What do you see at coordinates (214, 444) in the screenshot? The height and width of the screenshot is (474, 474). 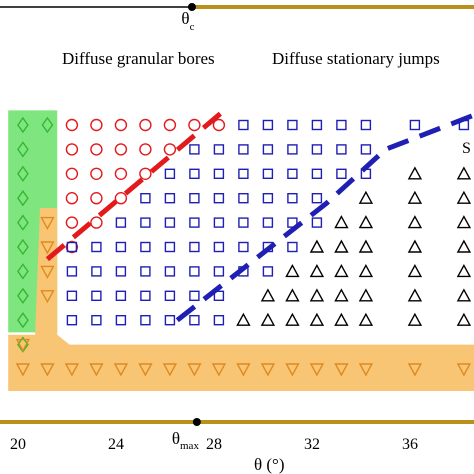 I see `x-axis-ticks: 20 24 28 32 36` at bounding box center [214, 444].